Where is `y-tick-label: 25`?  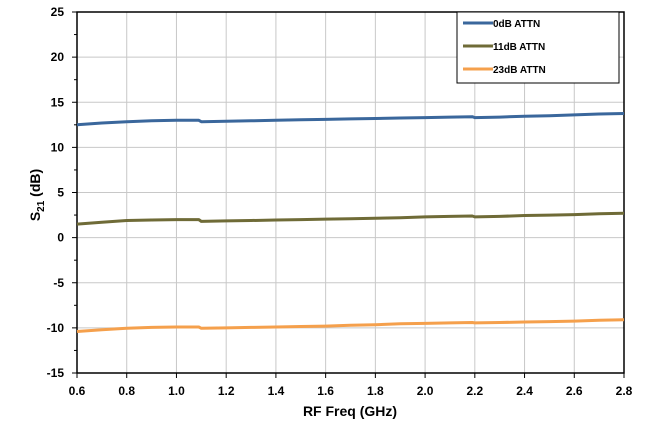
y-tick-label: 25 is located at coordinates (58, 12).